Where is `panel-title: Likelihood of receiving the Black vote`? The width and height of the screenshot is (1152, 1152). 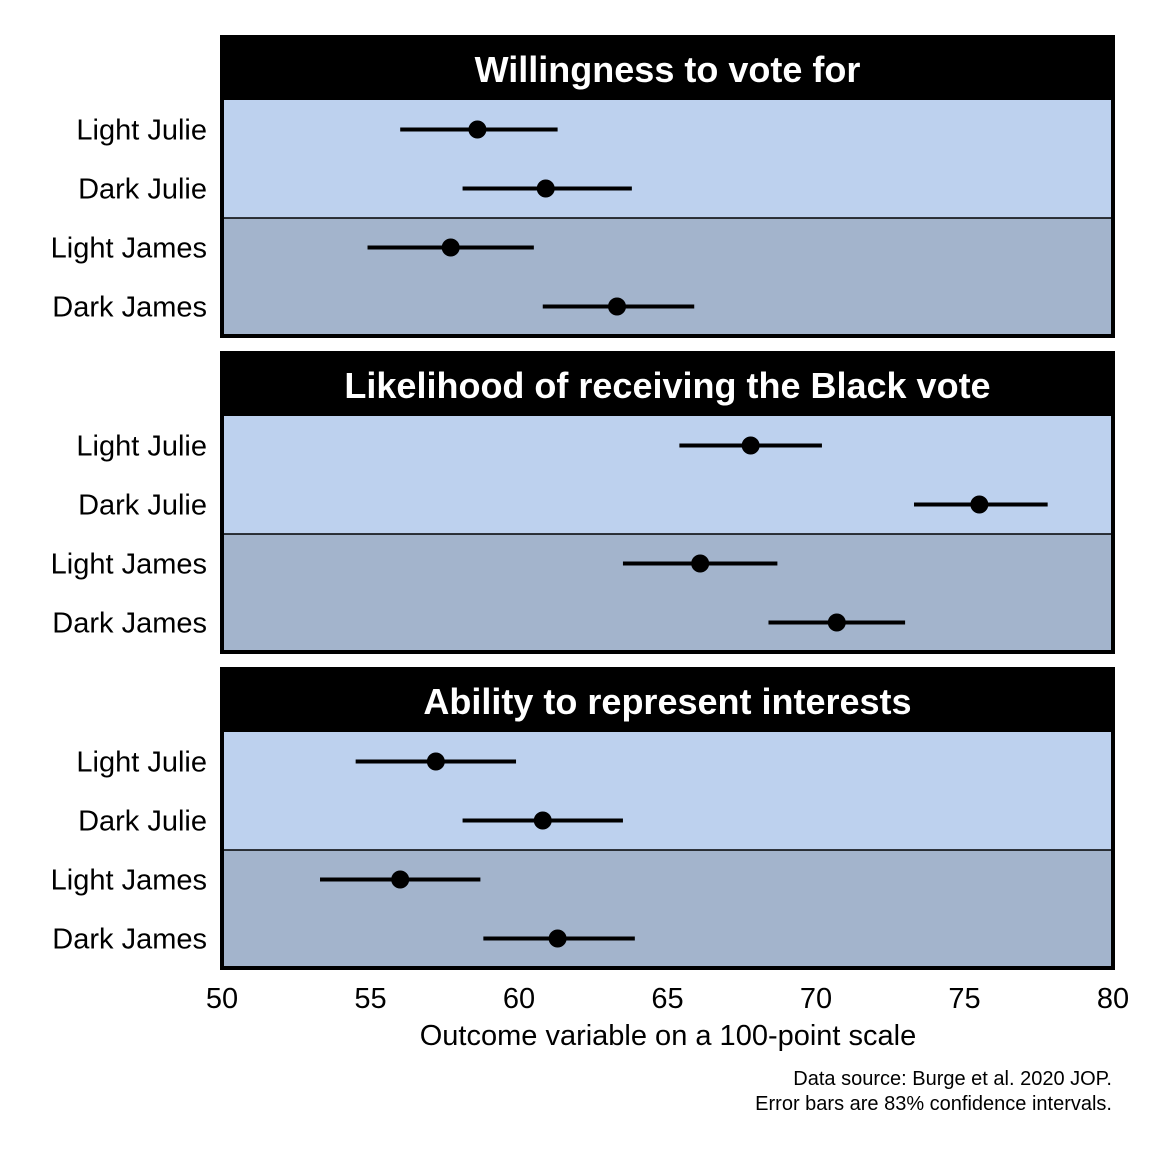
panel-title: Likelihood of receiving the Black vote is located at coordinates (667, 385).